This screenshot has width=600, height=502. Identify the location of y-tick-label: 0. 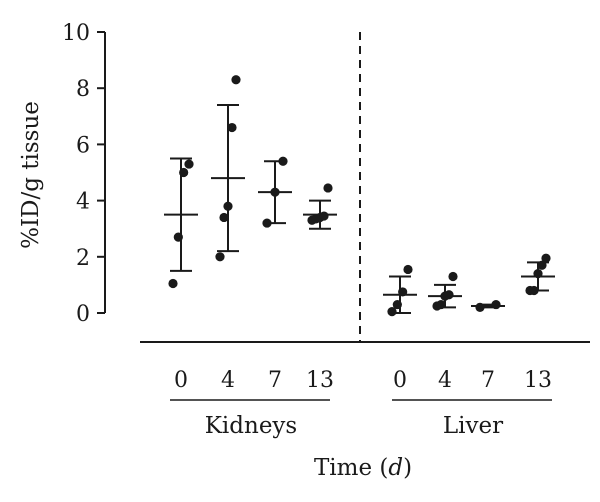
(83, 314).